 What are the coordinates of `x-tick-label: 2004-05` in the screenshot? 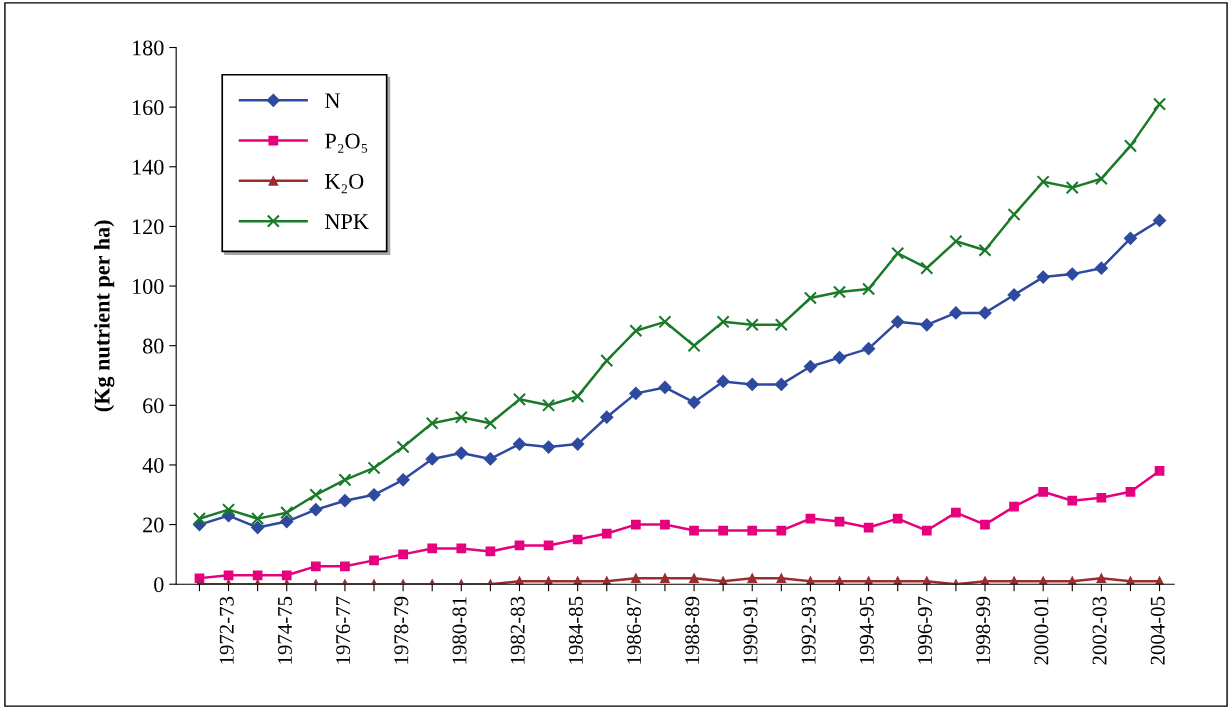 It's located at (1157, 630).